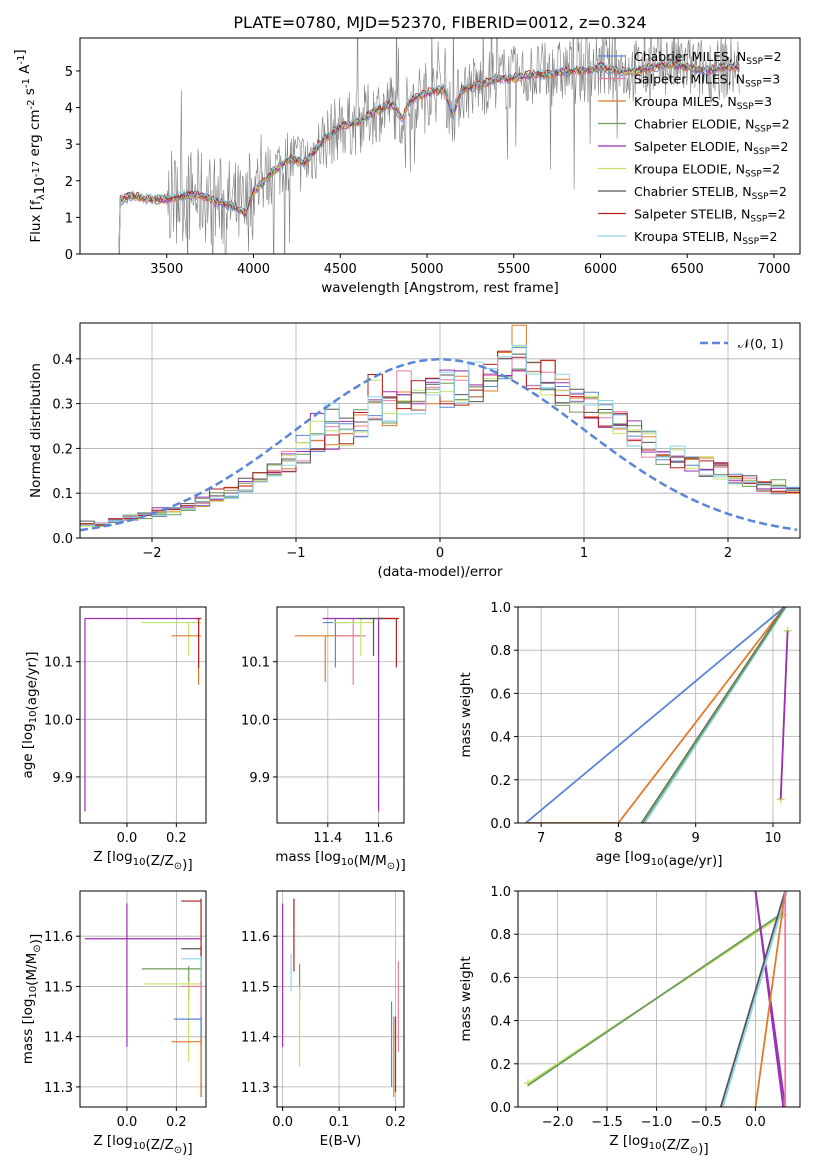  I want to click on label-part: A, so click(25, 71).